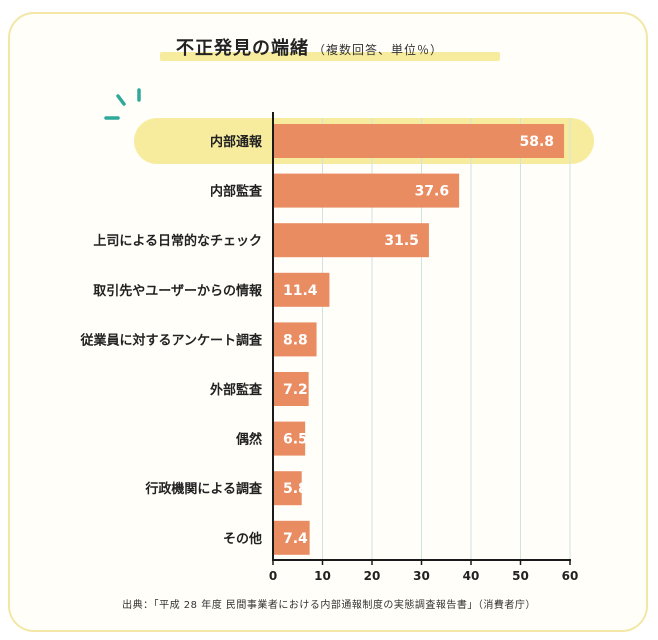 This screenshot has width=658, height=640. I want to click on data-label: 6.5, so click(295, 440).